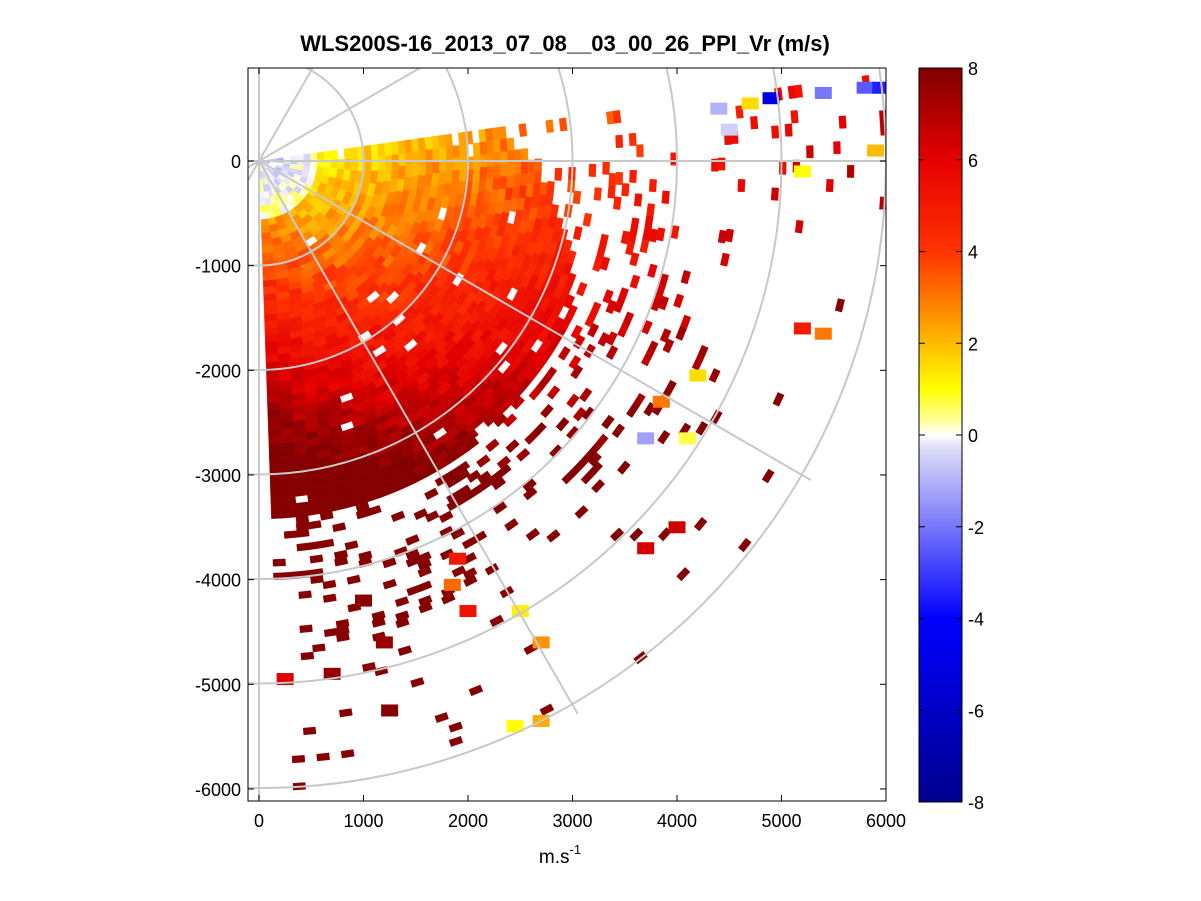 The height and width of the screenshot is (901, 1201). I want to click on x-tick-label: 2000, so click(468, 821).